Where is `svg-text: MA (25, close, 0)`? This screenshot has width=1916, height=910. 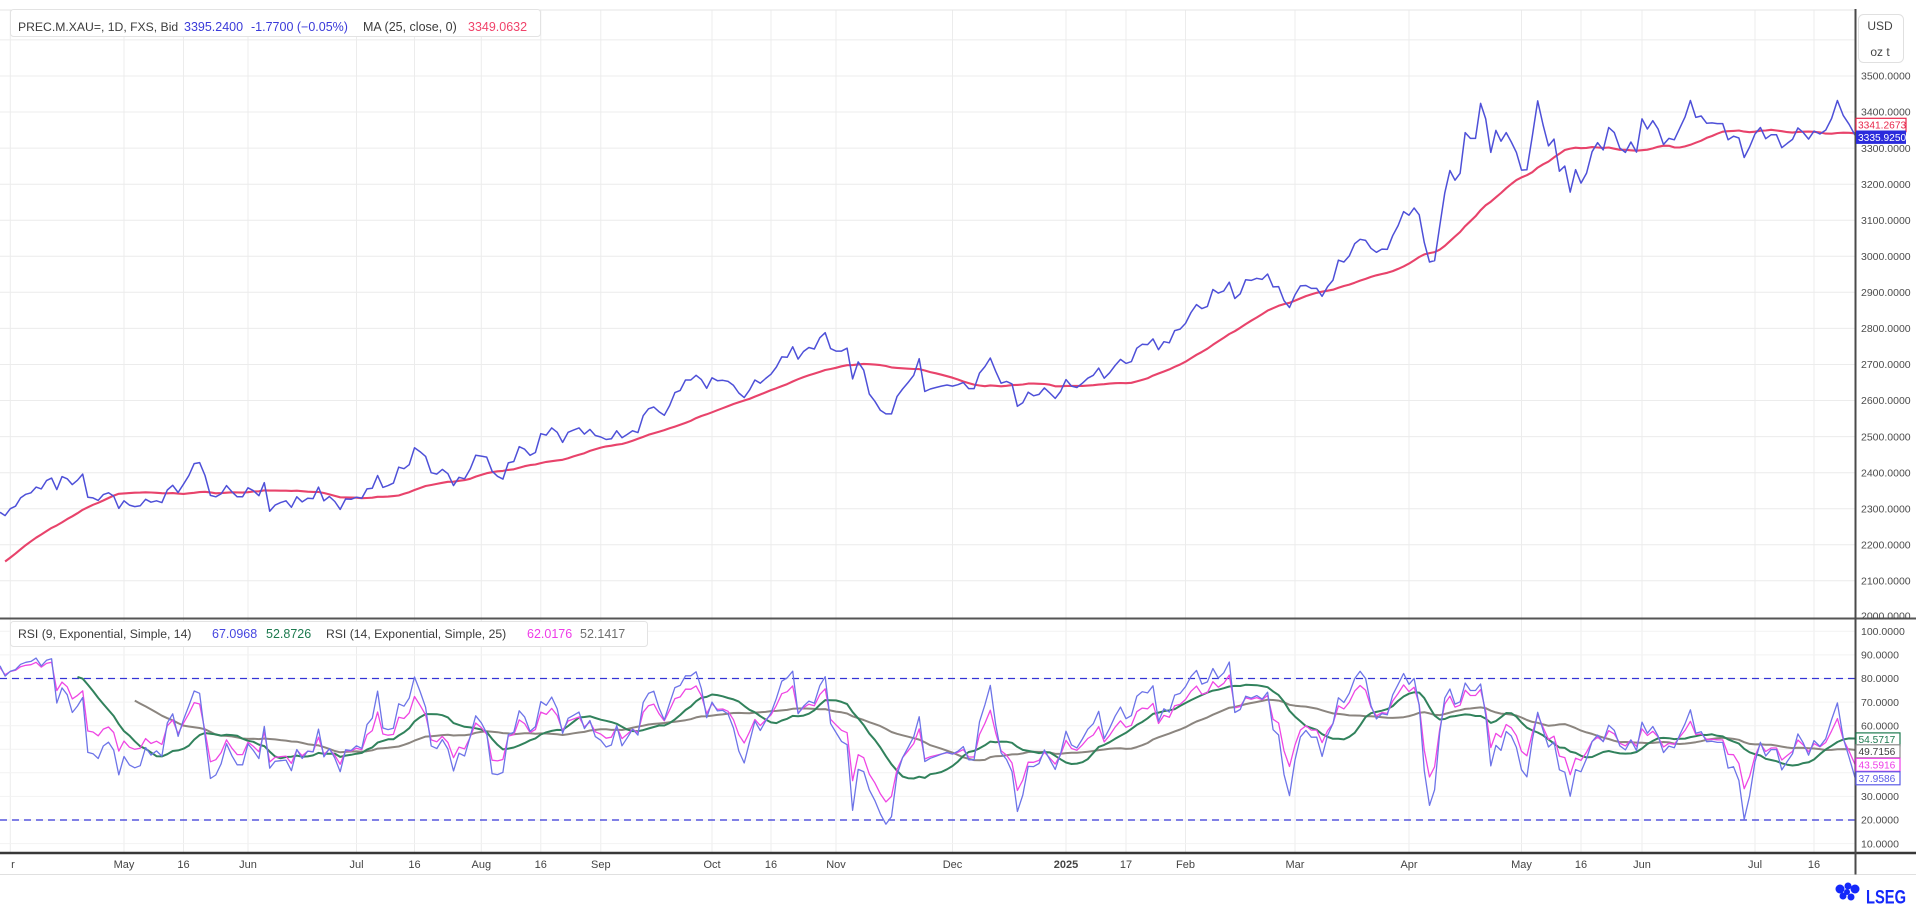 svg-text: MA (25, close, 0) is located at coordinates (410, 27).